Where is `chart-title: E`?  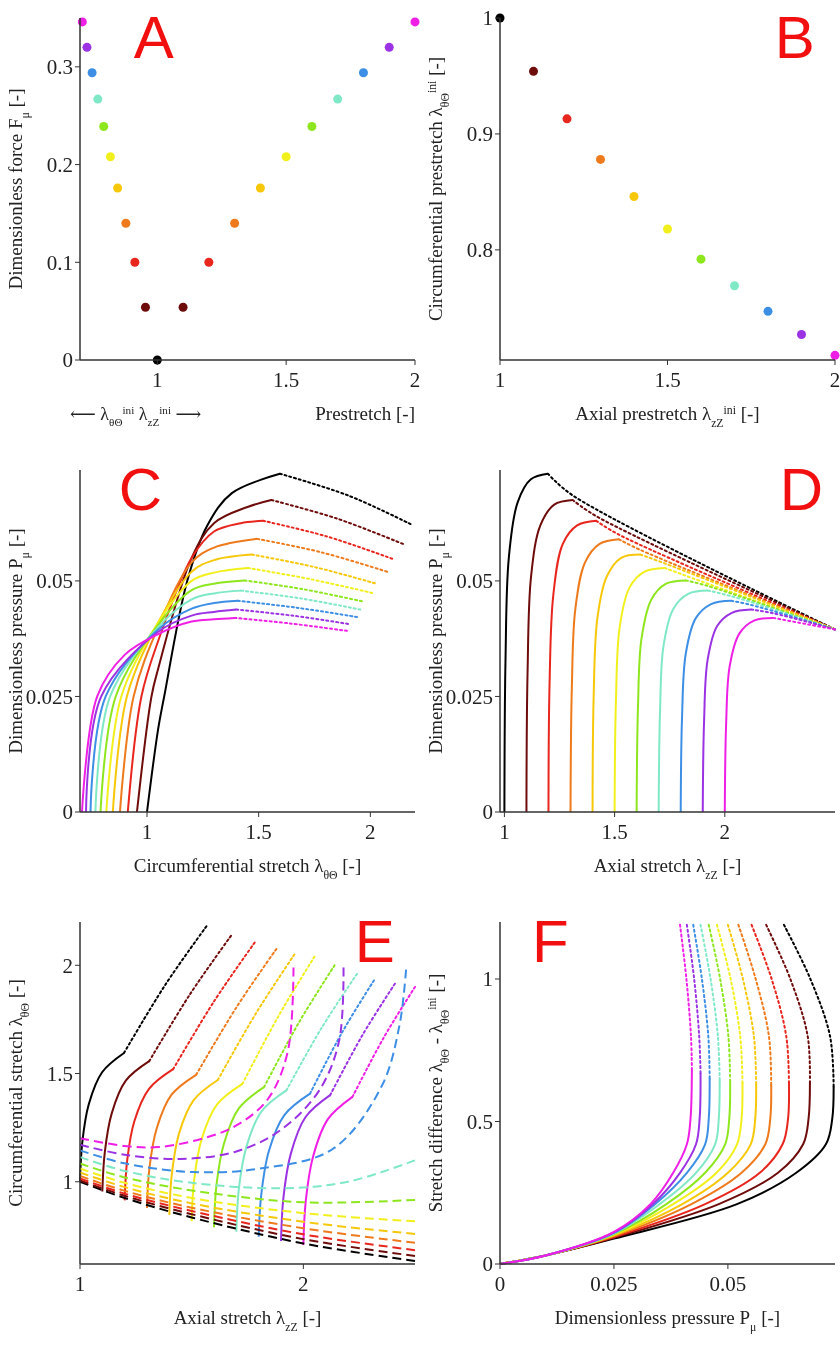 chart-title: E is located at coordinates (374, 941).